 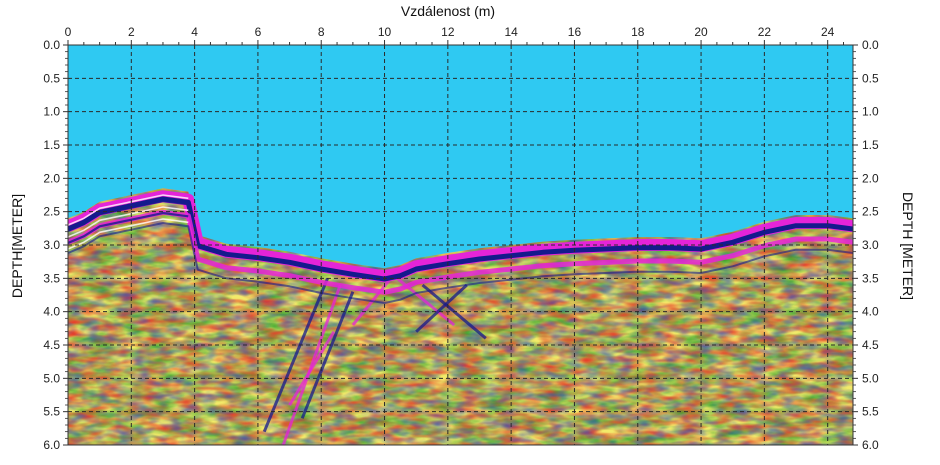 I want to click on x-tick-label: 0, so click(x=68, y=32).